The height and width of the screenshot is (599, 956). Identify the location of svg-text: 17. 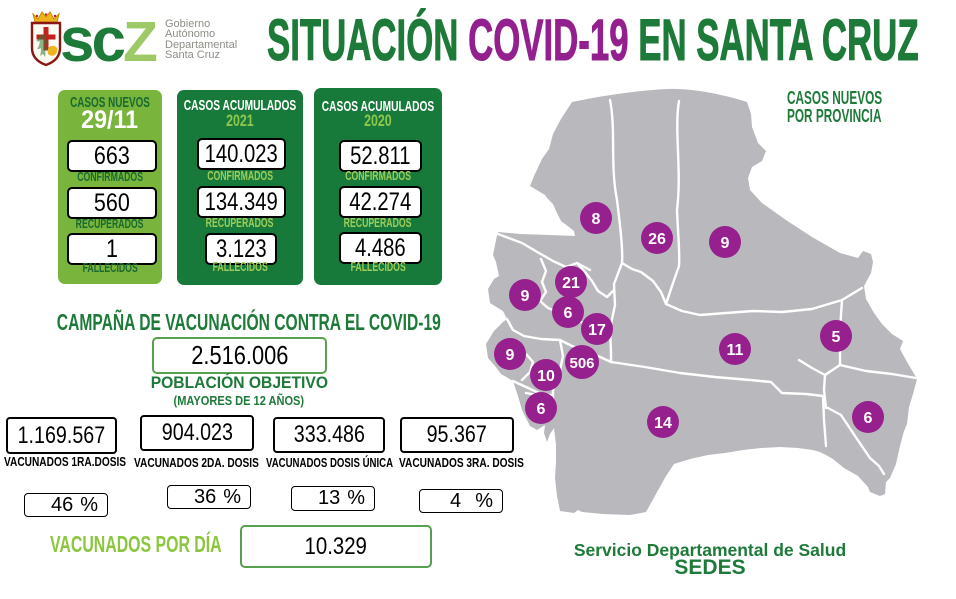
(597, 330).